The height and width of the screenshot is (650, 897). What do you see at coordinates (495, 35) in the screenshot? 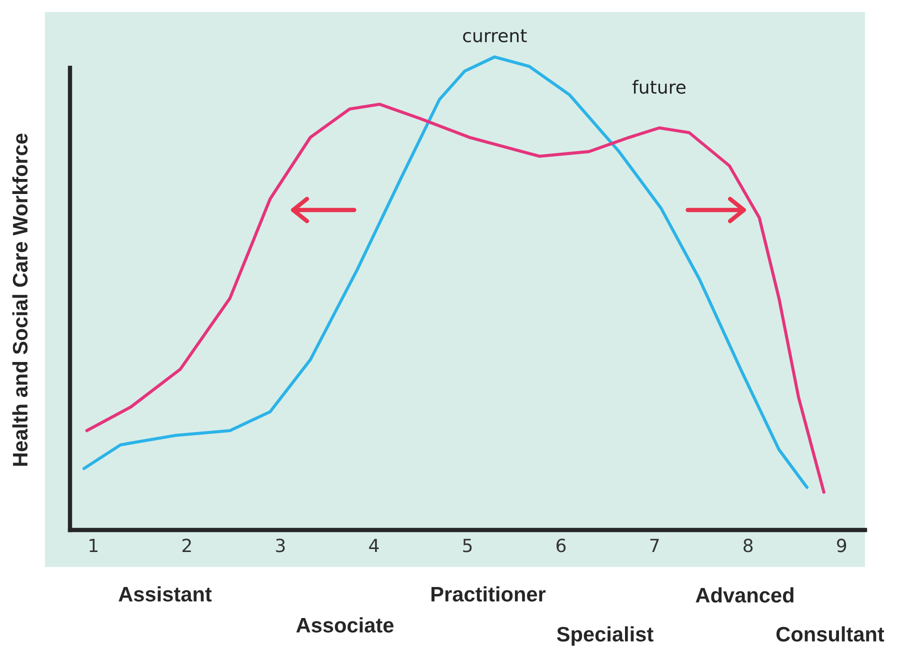
I see `series-label: current` at bounding box center [495, 35].